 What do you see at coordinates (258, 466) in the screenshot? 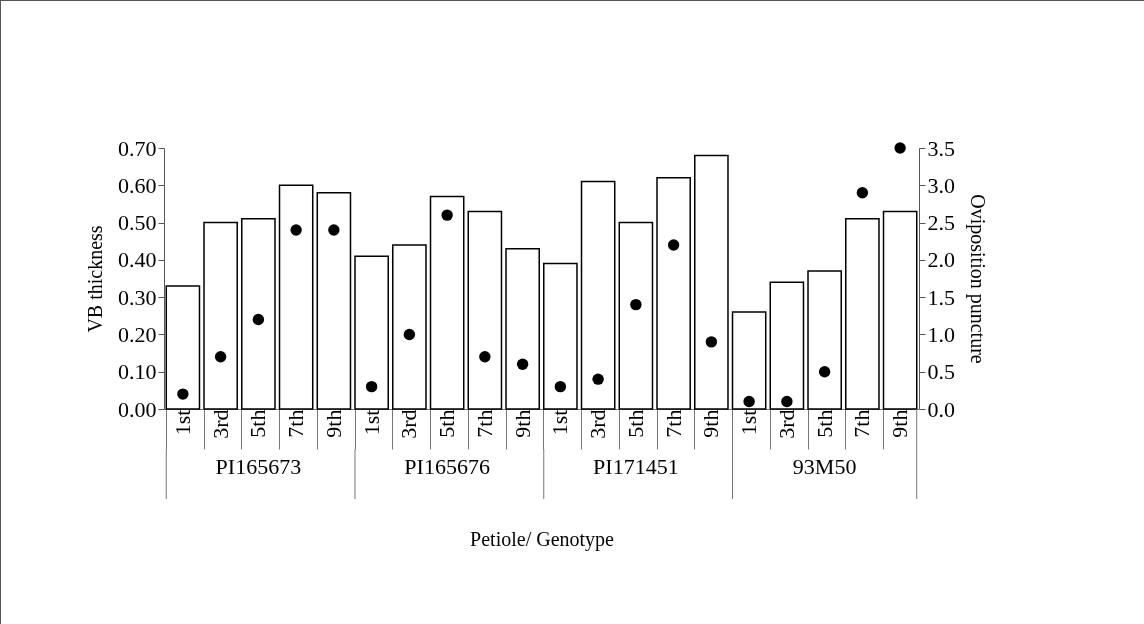
I see `text: PI165673` at bounding box center [258, 466].